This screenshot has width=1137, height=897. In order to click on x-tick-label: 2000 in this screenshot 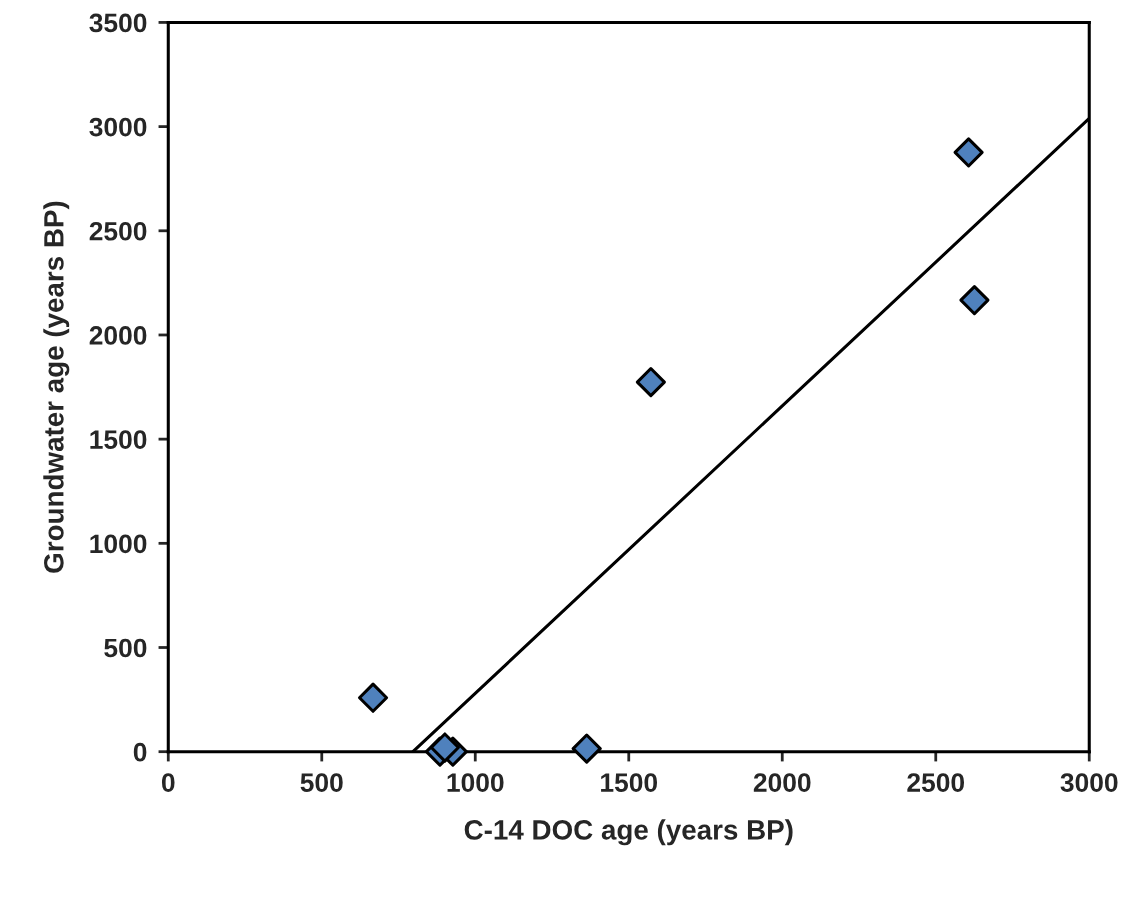, I will do `click(782, 782)`.